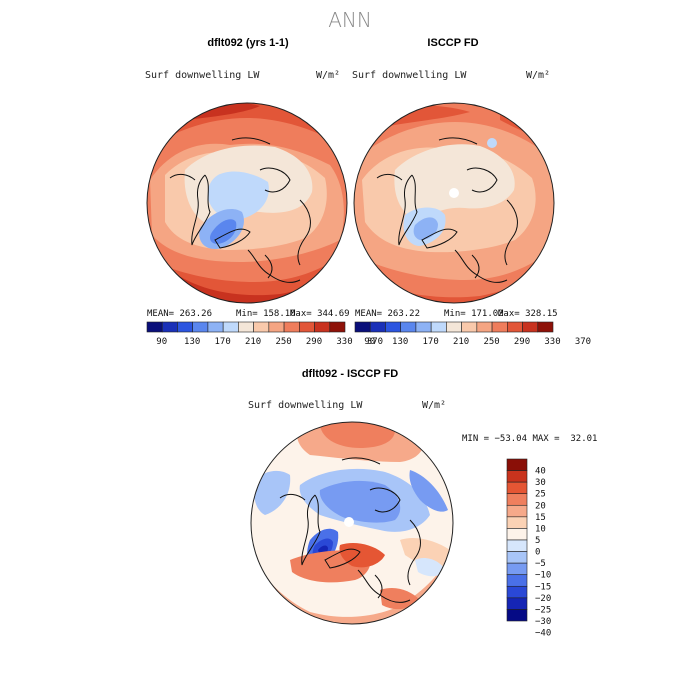 This screenshot has width=700, height=700. I want to click on map-border-obs, so click(454, 203).